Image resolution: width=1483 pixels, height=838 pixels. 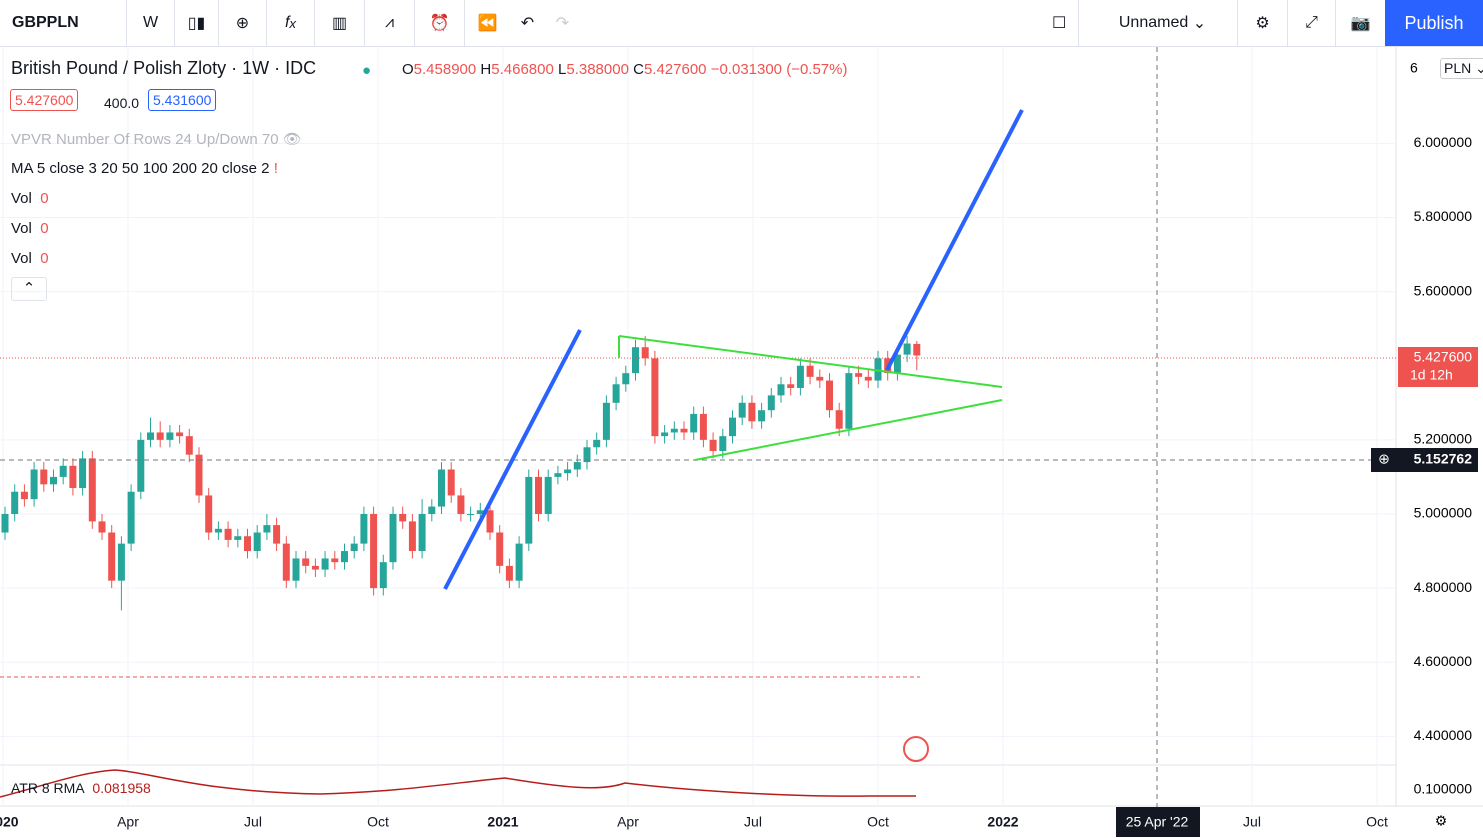 What do you see at coordinates (1157, 822) in the screenshot?
I see `x-tick-label: 25 Apr '22` at bounding box center [1157, 822].